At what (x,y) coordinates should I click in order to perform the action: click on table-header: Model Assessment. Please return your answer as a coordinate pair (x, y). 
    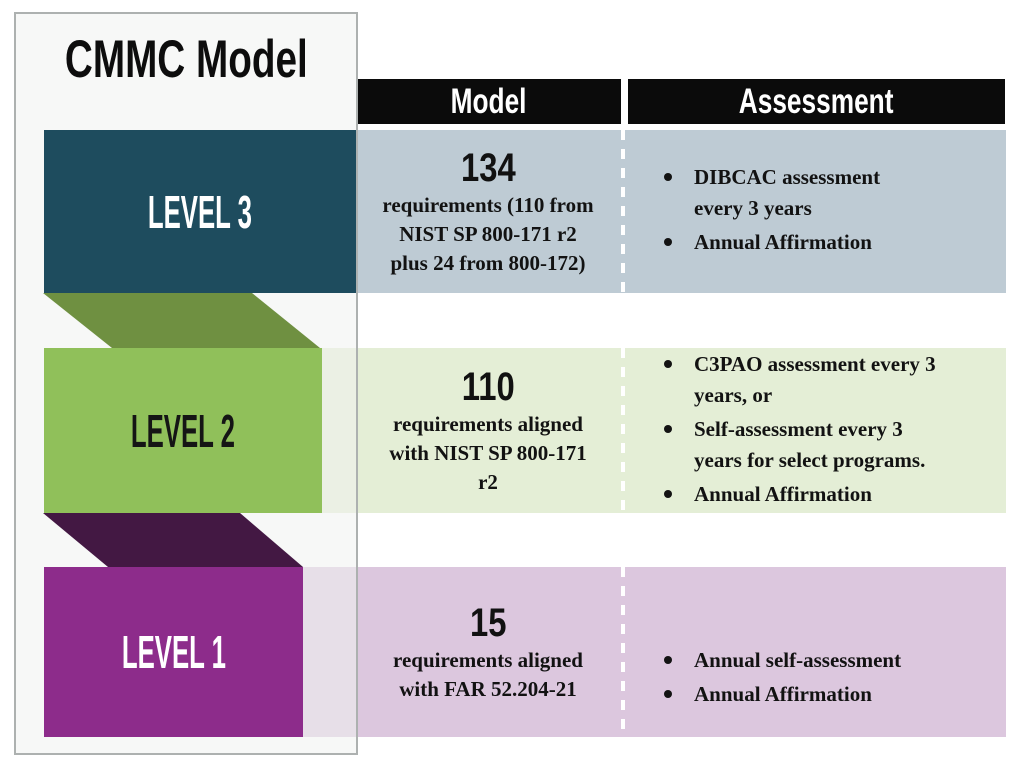
    Looking at the image, I should click on (680, 101).